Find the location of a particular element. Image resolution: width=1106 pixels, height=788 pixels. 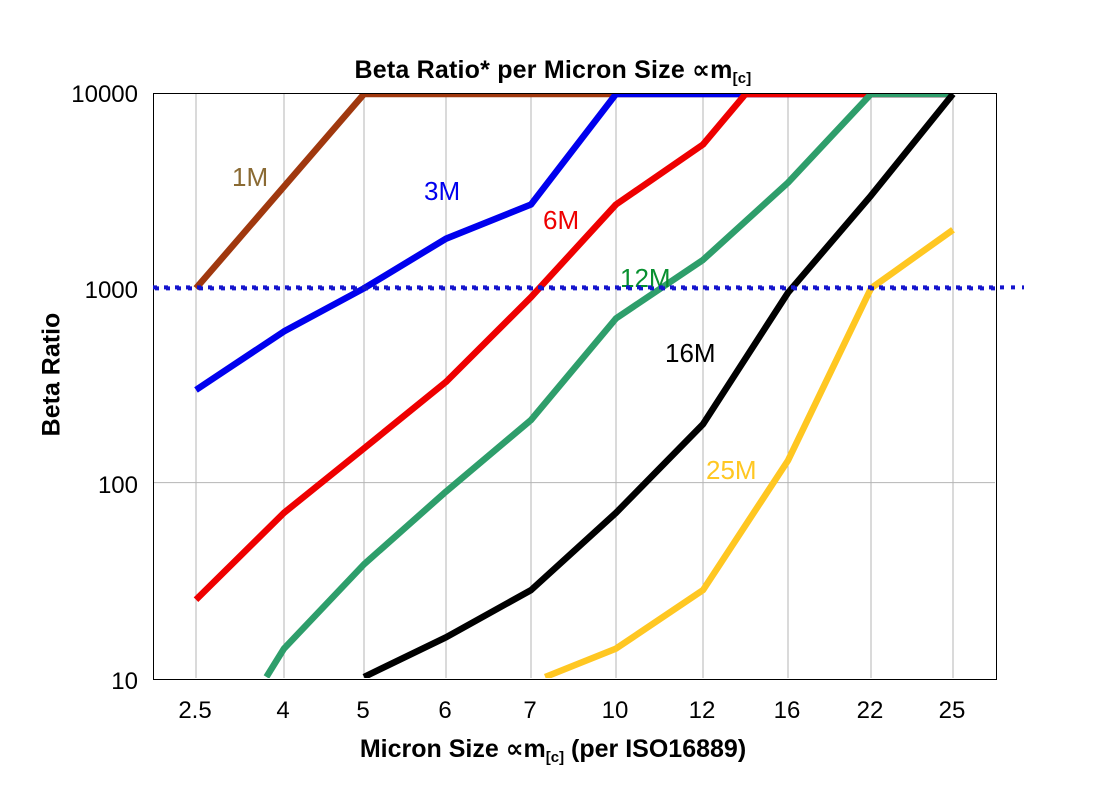

chart-title: Beta Ratio* per Micron Size ∝m[c] is located at coordinates (553, 71).